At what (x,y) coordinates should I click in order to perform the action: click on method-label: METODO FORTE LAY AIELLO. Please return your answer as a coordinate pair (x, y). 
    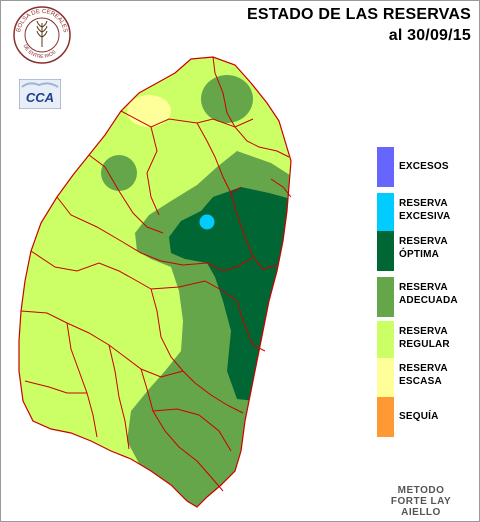
    Looking at the image, I should click on (421, 501).